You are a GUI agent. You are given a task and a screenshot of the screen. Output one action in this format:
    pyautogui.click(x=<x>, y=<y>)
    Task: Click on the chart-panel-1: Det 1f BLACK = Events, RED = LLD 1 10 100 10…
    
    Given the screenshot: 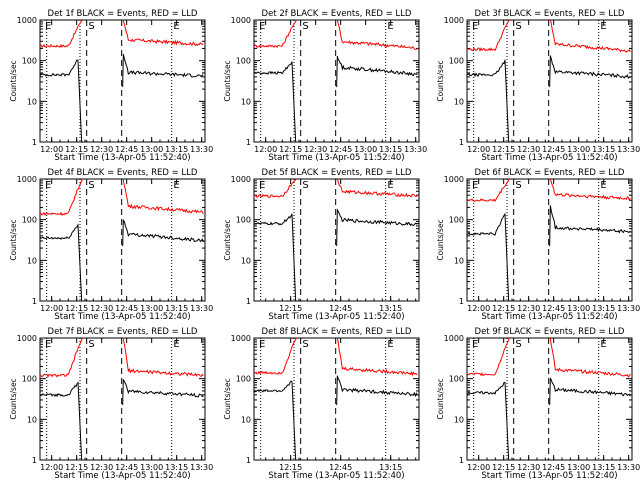 What is the action you would take?
    pyautogui.click(x=111, y=86)
    